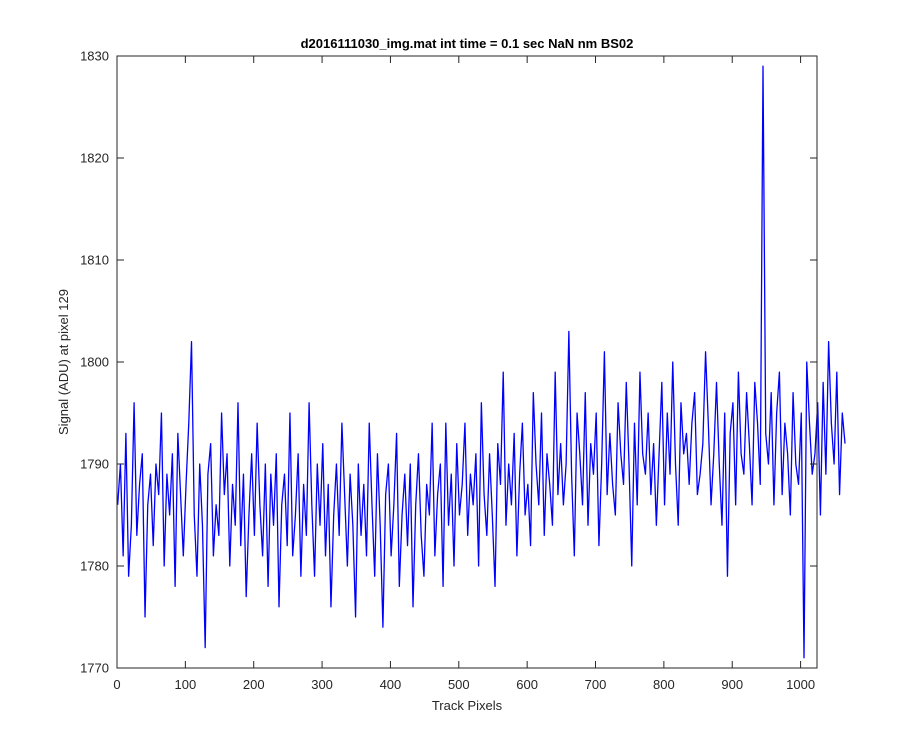  Describe the element at coordinates (186, 684) in the screenshot. I see `x-tick-label-100: 100` at that location.